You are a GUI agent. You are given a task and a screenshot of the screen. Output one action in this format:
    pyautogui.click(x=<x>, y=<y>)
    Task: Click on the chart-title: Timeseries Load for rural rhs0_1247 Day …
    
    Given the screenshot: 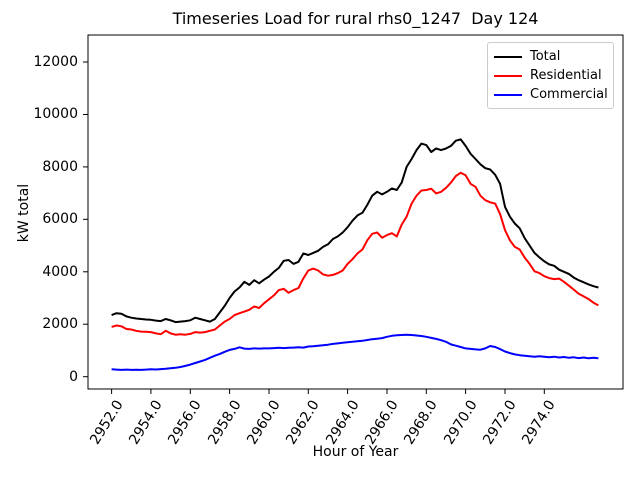 What is the action you would take?
    pyautogui.click(x=355, y=18)
    